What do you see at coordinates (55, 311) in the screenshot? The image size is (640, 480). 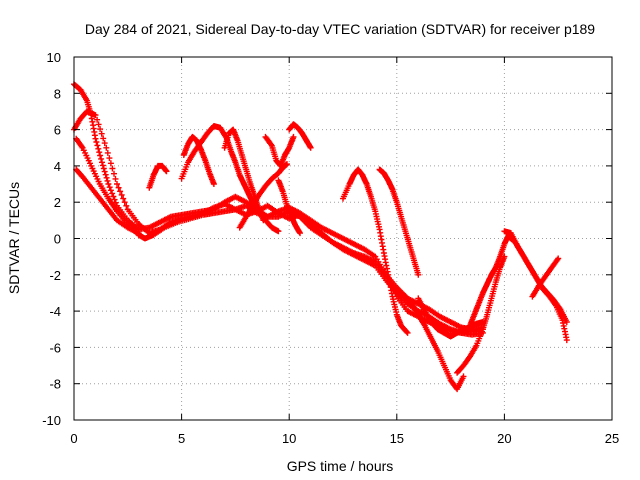 I see `y-tick-label: -4` at bounding box center [55, 311].